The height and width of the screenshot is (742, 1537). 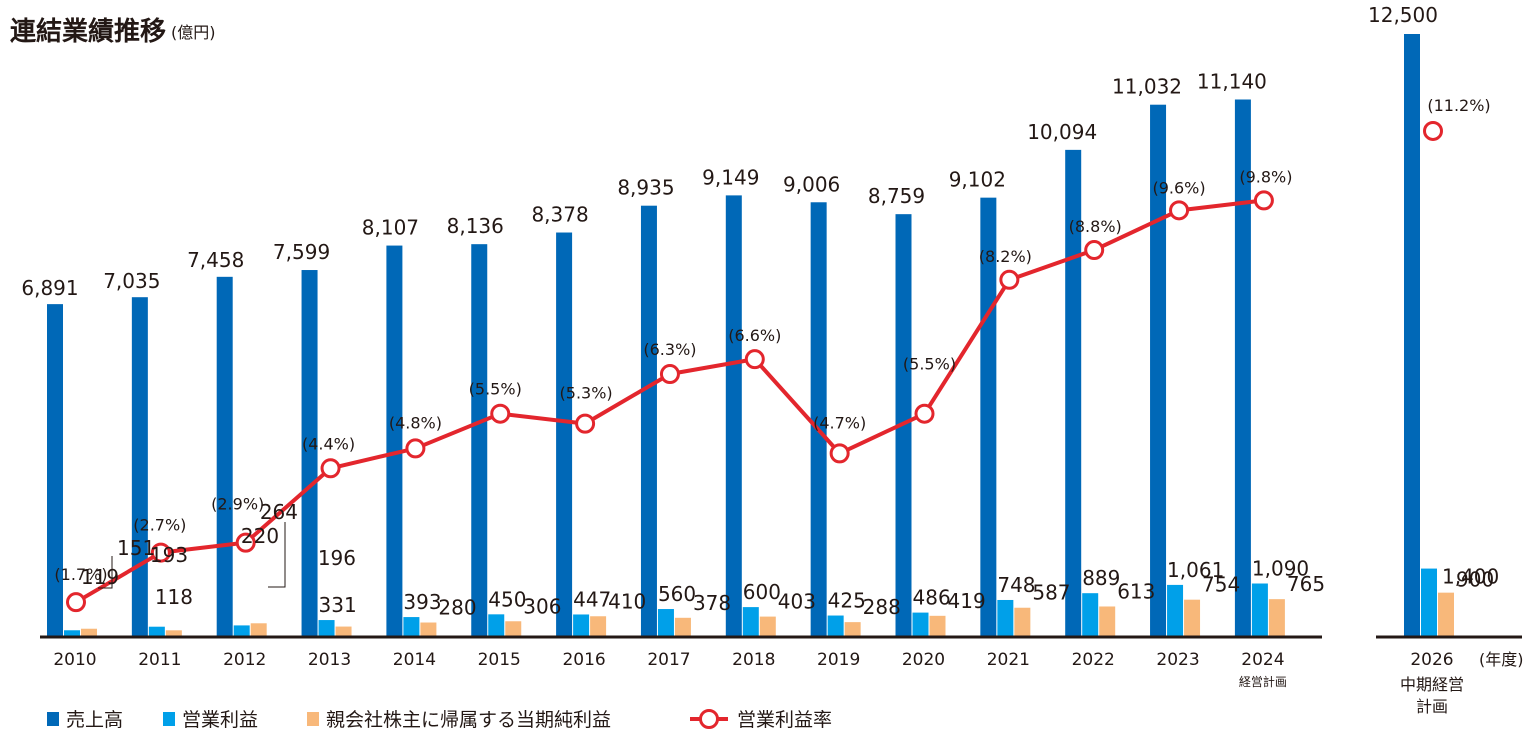 I want to click on op-margin-value-label: (2.7%), so click(x=159, y=525).